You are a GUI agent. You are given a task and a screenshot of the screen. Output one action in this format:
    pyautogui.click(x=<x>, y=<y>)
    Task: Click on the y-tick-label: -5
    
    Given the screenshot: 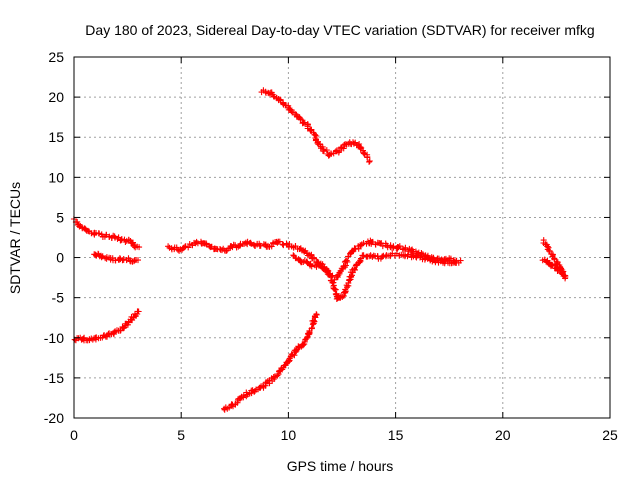 What is the action you would take?
    pyautogui.click(x=58, y=298)
    